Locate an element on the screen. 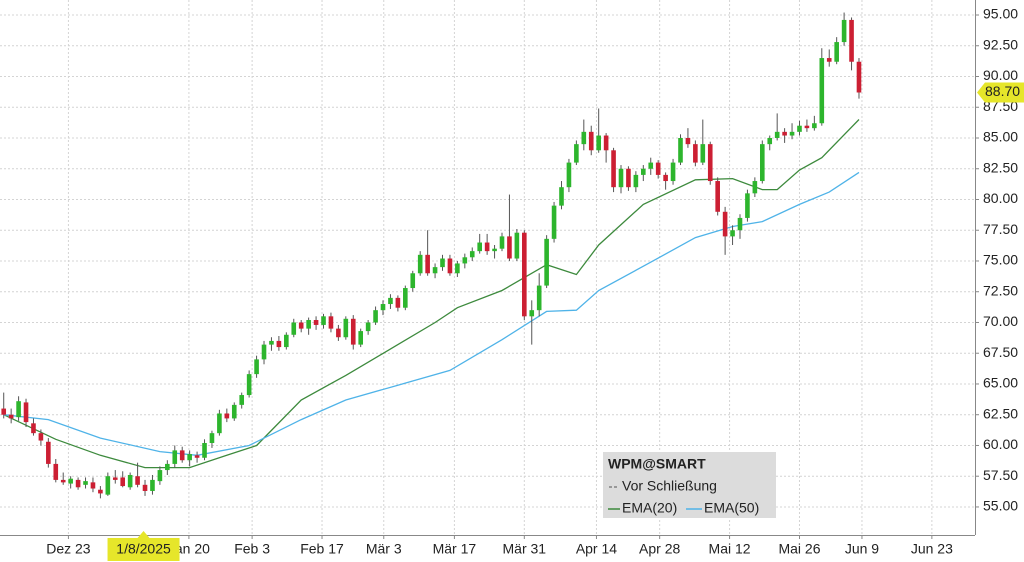  legend: WPM@SMART Vor Schließung EMA(20) EMA(50) is located at coordinates (689, 485).